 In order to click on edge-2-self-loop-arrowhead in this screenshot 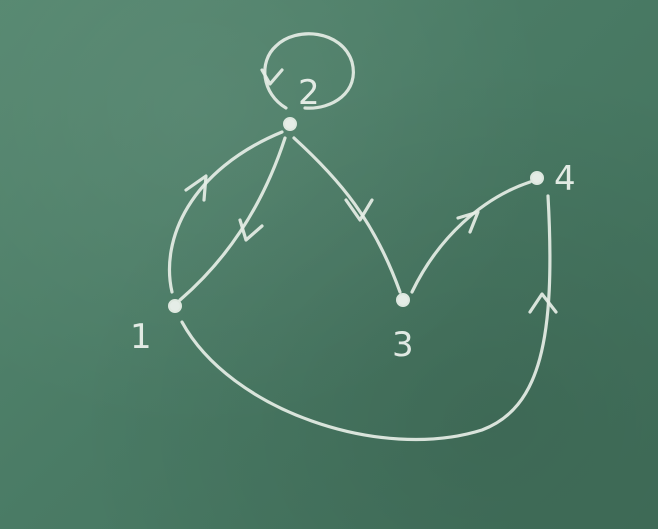, I will do `click(272, 77)`.